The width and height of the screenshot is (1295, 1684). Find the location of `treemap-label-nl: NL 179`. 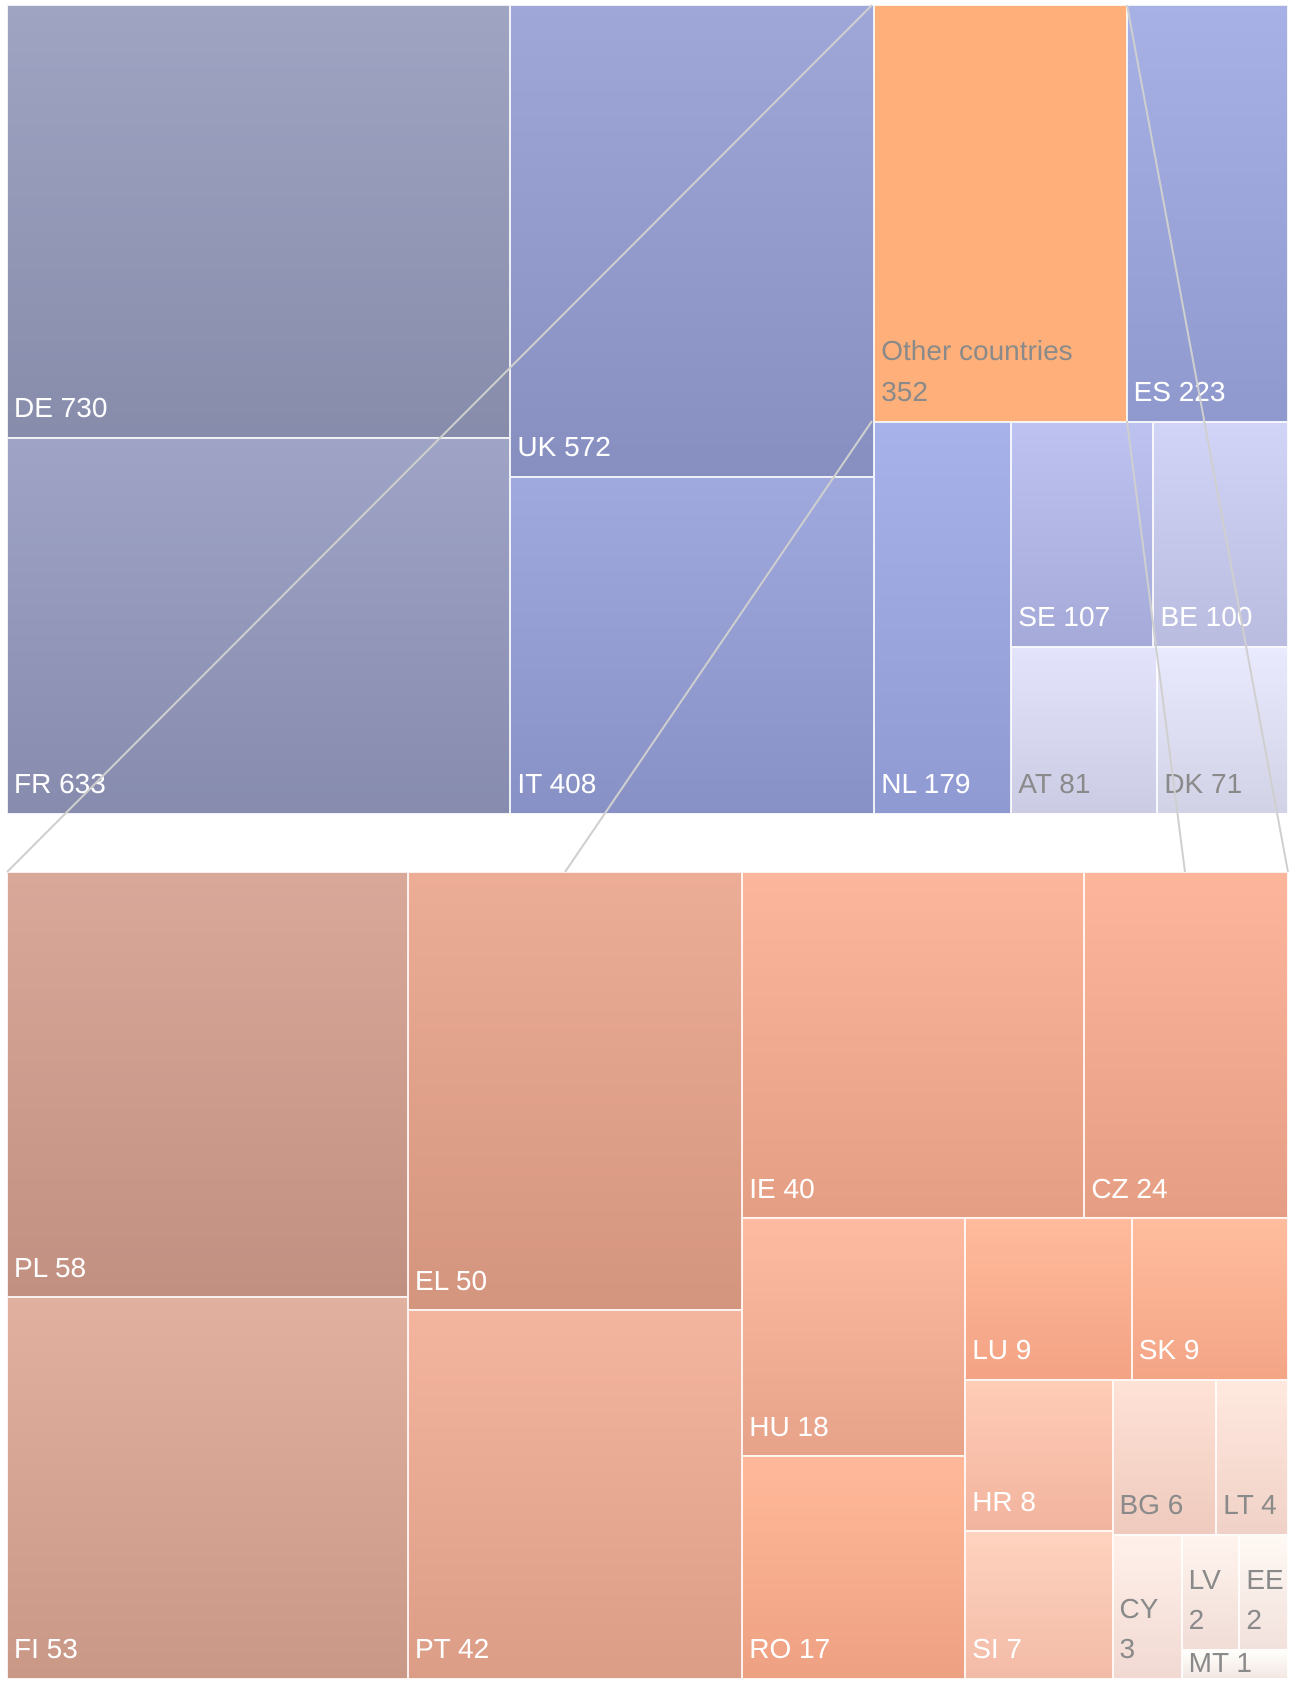

treemap-label-nl: NL 179 is located at coordinates (926, 784).